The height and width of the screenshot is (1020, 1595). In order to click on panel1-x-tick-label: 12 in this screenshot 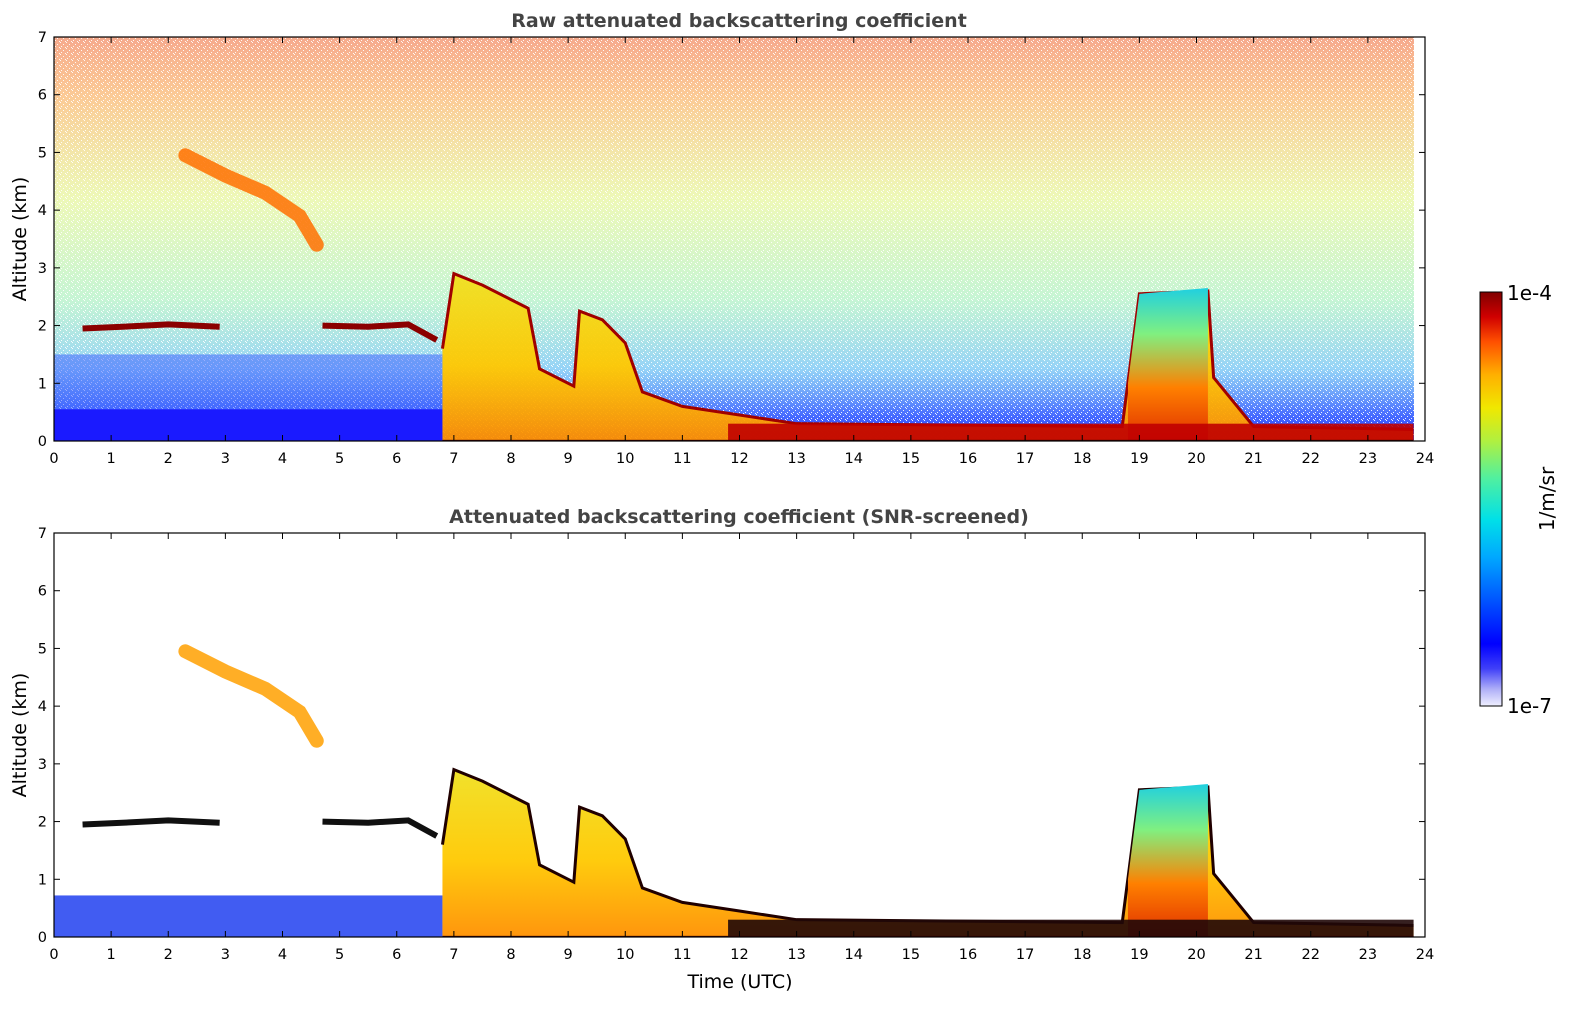, I will do `click(739, 459)`.